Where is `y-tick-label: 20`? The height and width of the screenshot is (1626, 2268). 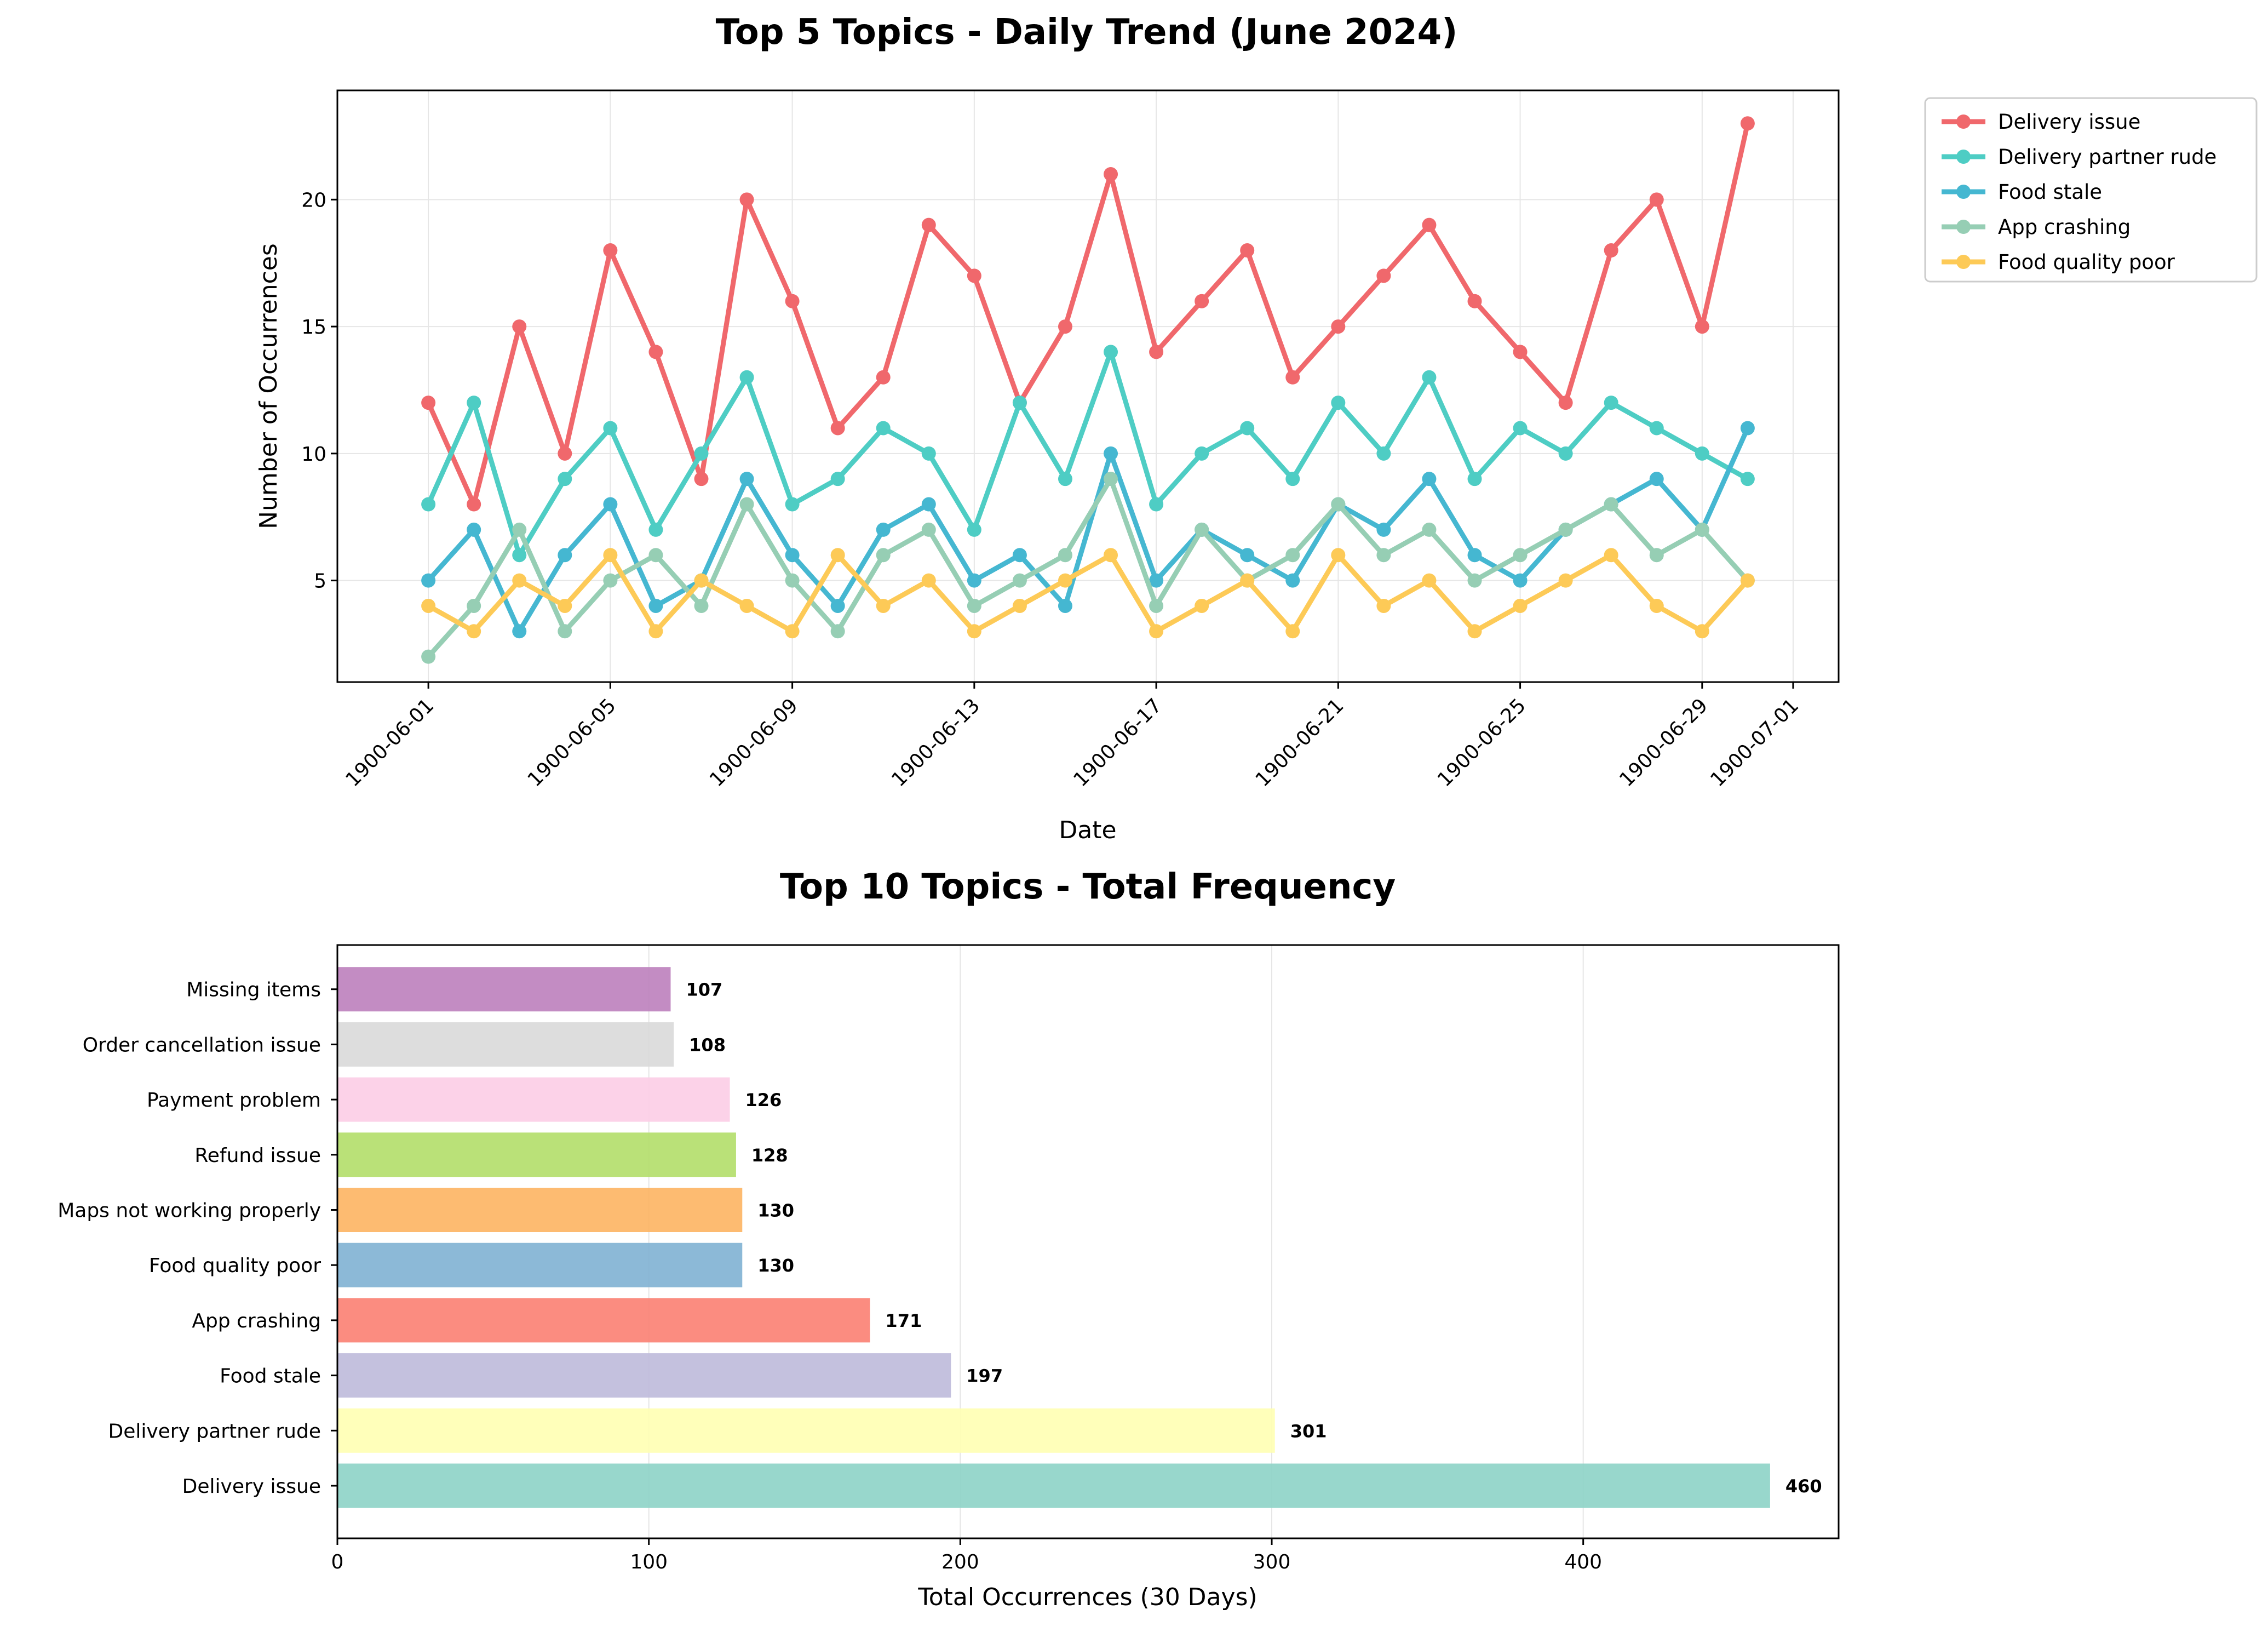 y-tick-label: 20 is located at coordinates (313, 200).